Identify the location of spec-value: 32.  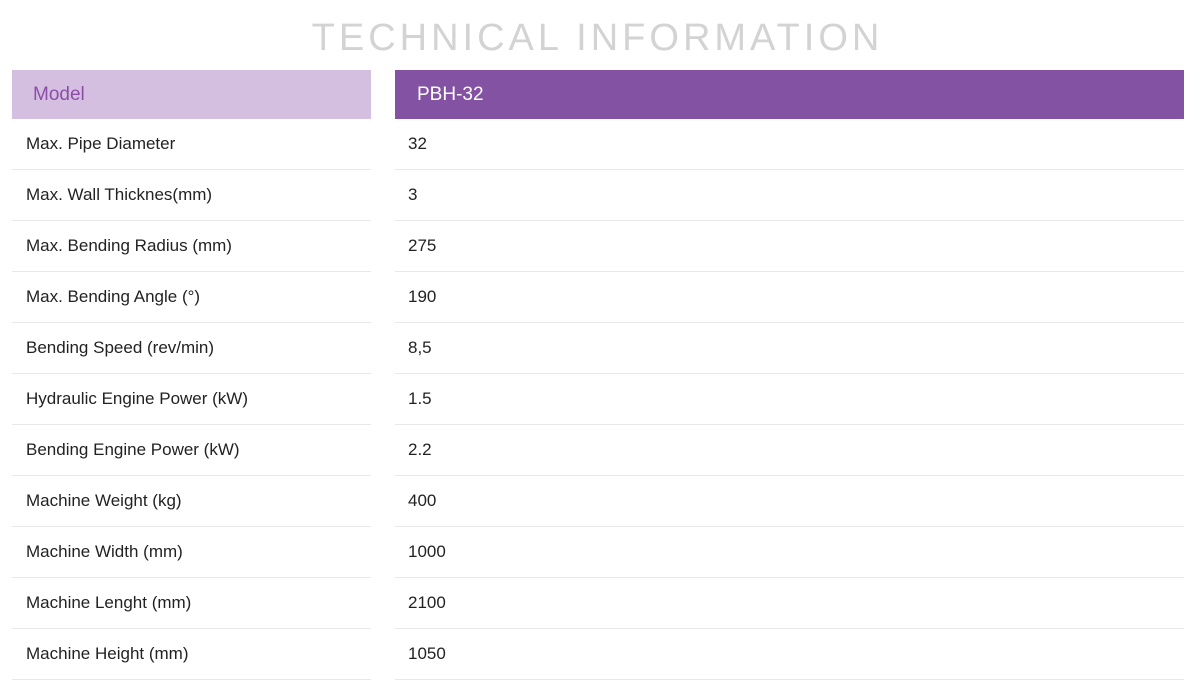
(789, 144).